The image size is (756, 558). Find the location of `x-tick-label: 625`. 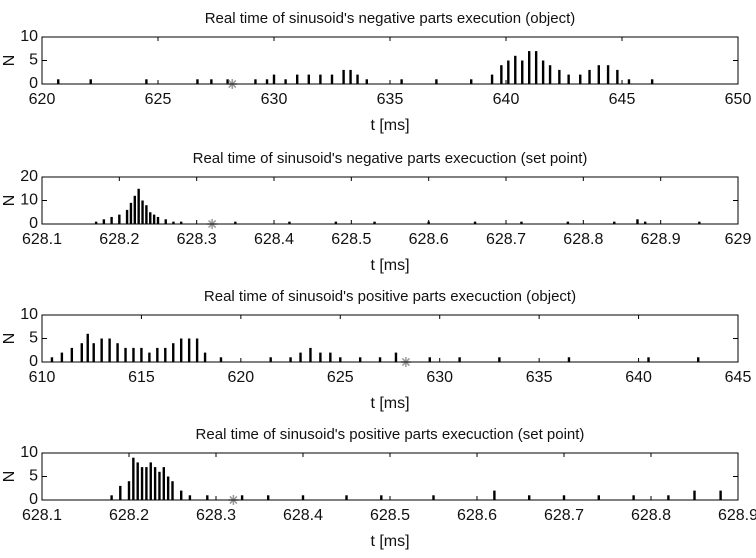

x-tick-label: 625 is located at coordinates (158, 99).